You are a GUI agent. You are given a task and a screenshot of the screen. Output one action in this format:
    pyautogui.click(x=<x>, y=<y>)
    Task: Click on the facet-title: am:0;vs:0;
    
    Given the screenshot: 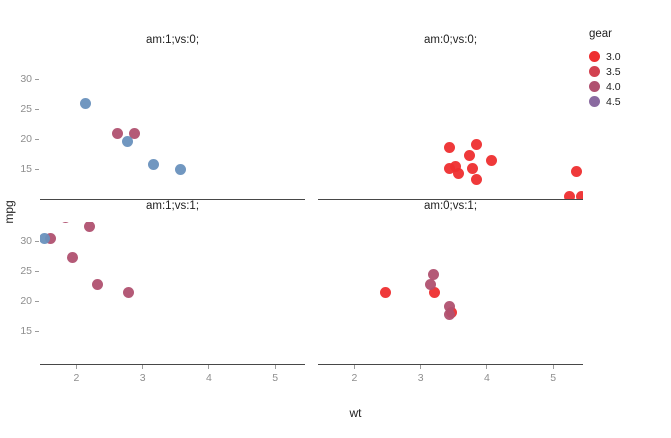 What is the action you would take?
    pyautogui.click(x=450, y=40)
    